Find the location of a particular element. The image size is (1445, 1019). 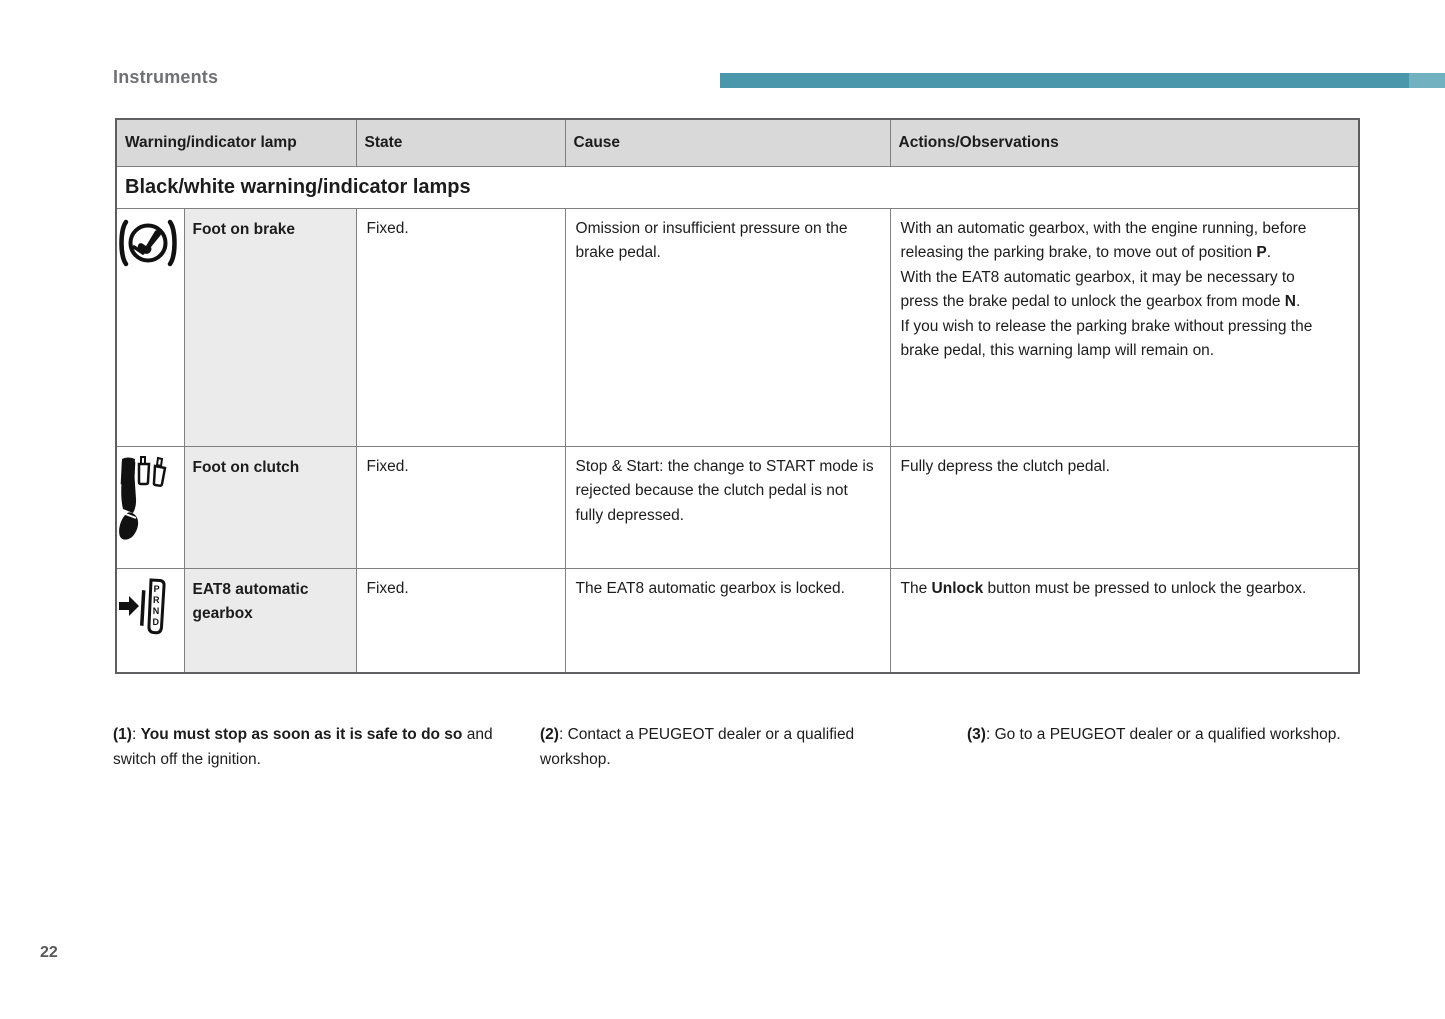

eat8-gearbox-icon: P R N D is located at coordinates (142, 605).